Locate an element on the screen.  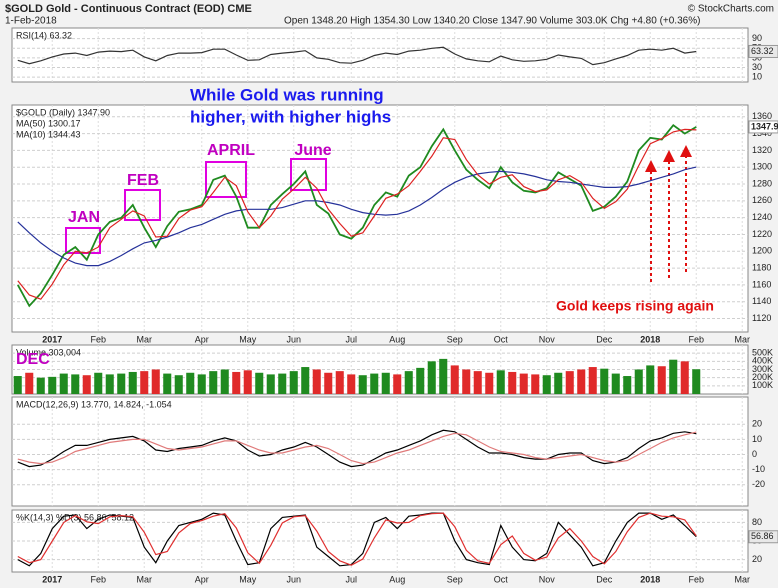
y-tick-label: 400K is located at coordinates (762, 361).